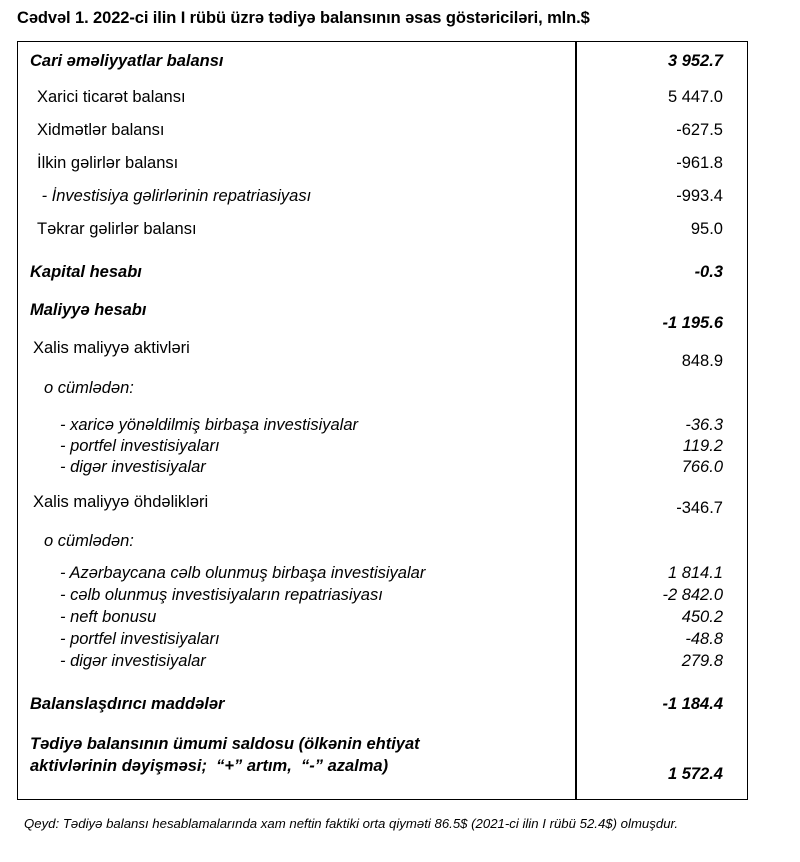 The image size is (800, 862). Describe the element at coordinates (692, 323) in the screenshot. I see `row-value: -1 195.6` at that location.